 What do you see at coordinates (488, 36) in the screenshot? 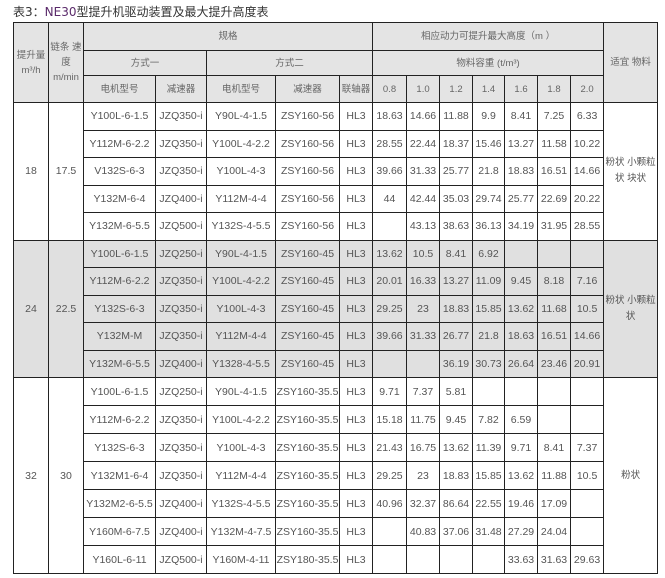
I see `header-max-height: 相应动力可提升最大高度（m ）` at bounding box center [488, 36].